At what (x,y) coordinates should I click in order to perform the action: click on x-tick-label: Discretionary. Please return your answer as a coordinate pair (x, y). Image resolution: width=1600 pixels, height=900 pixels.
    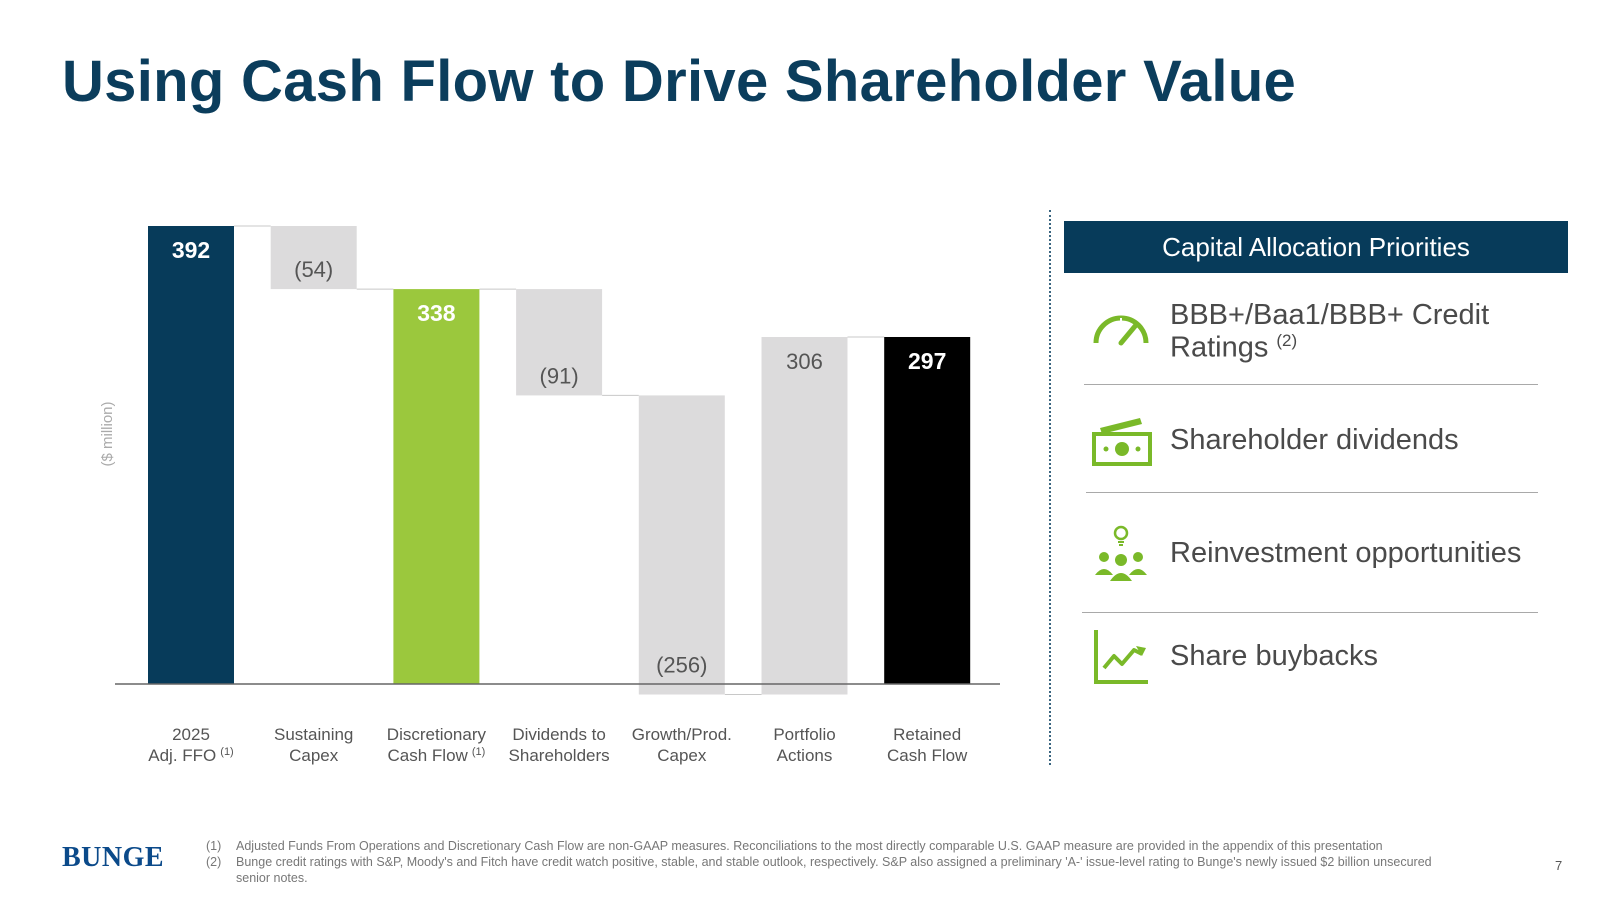
    Looking at the image, I should click on (437, 734).